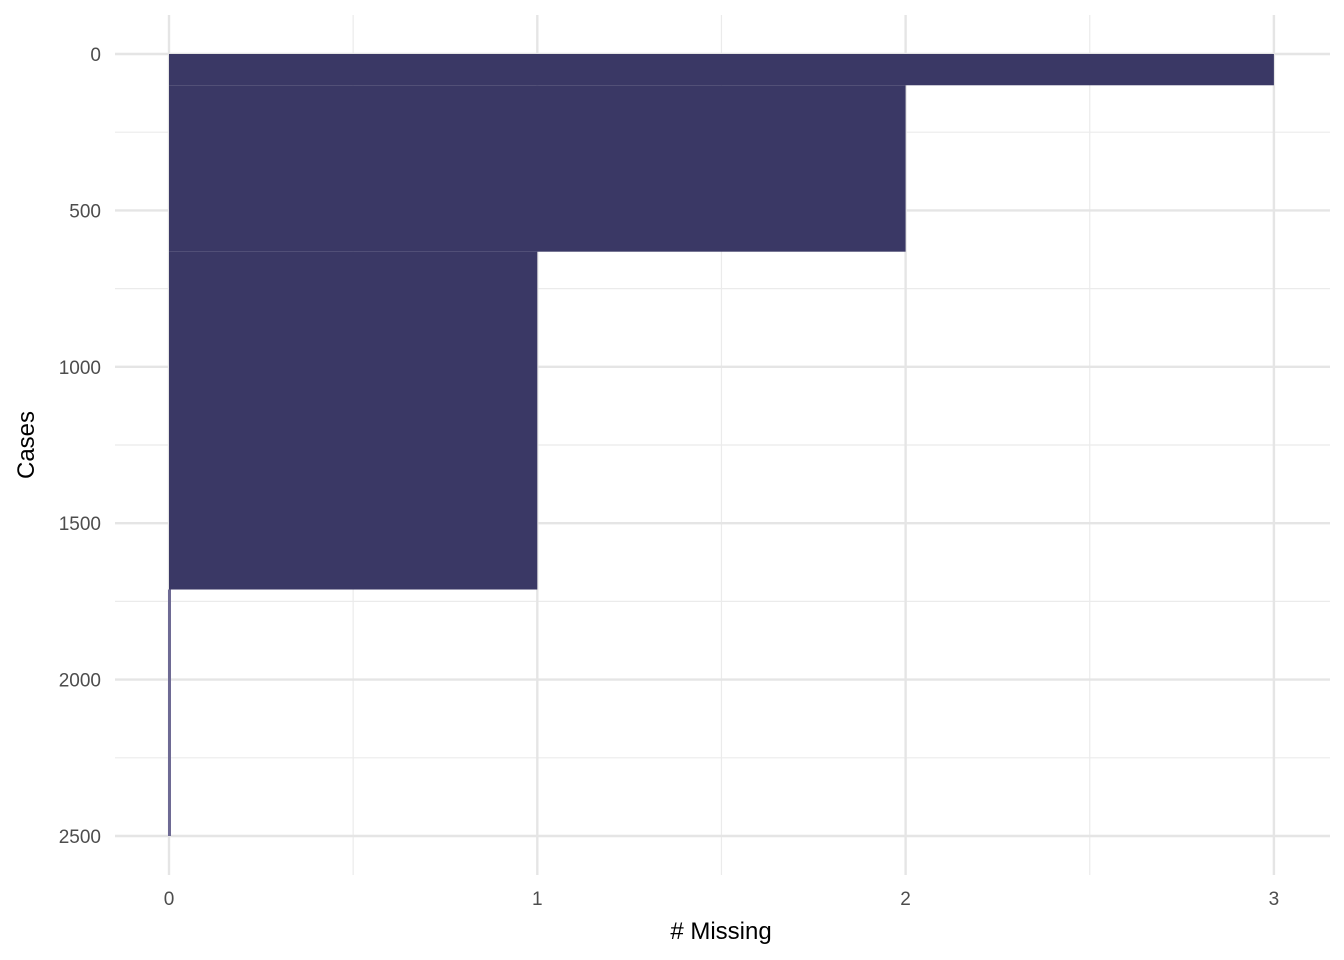 This screenshot has height=960, width=1344. Describe the element at coordinates (80, 446) in the screenshot. I see `y-tick-labels: 0 500 1000 1500 2000 2500` at that location.